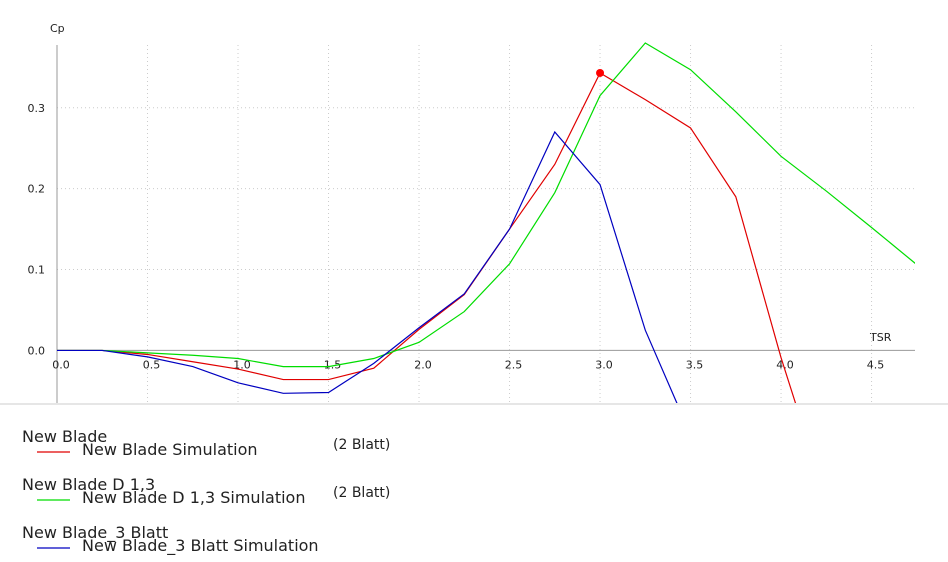 The image size is (948, 562). I want to click on y-tick-label: 0.0, so click(37, 350).